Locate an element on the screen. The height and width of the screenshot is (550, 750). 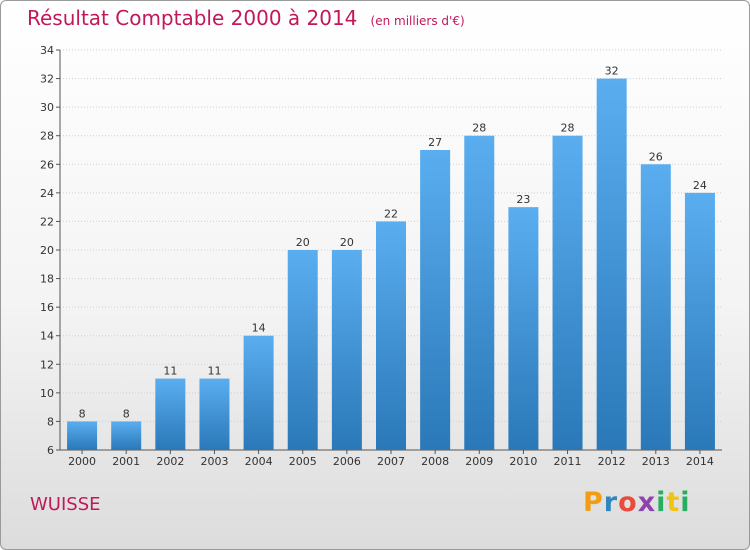
logo-letter: x is located at coordinates (647, 502).